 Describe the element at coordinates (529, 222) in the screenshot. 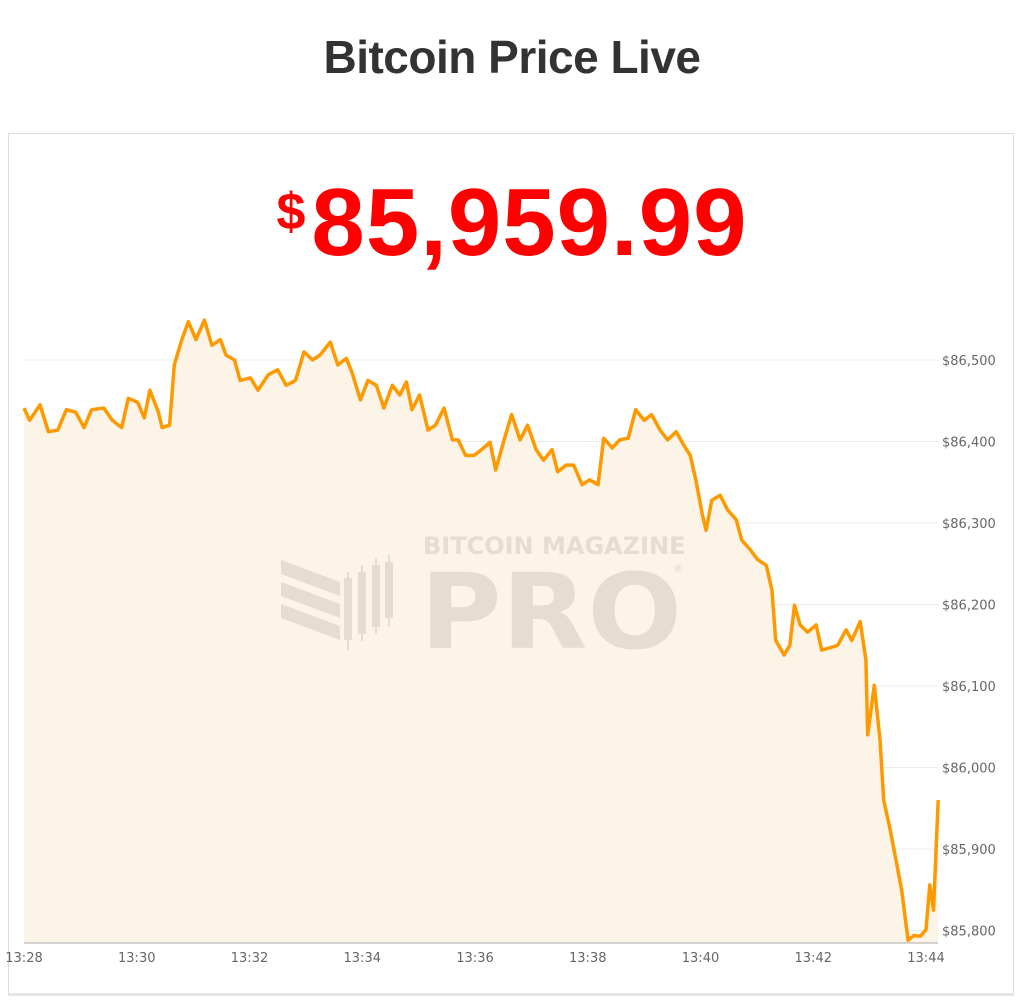

I see `price-value: 85,959.99` at that location.